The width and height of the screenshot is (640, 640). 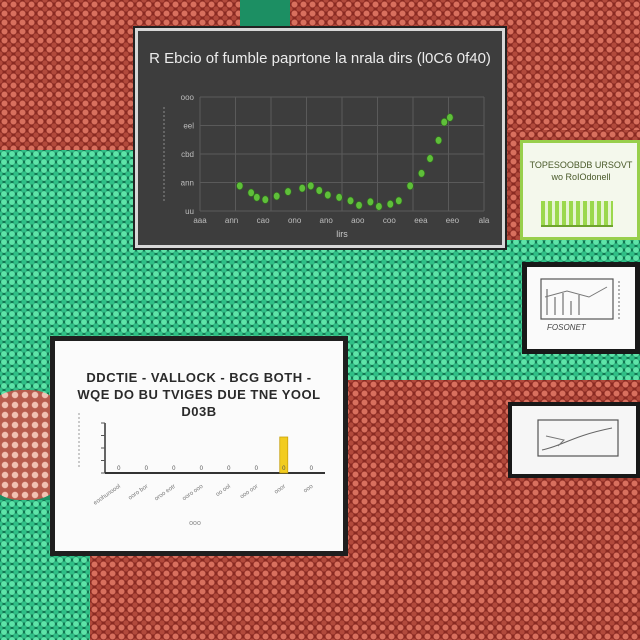 What do you see at coordinates (263, 220) in the screenshot?
I see `scatter-x-tick-label: cao` at bounding box center [263, 220].